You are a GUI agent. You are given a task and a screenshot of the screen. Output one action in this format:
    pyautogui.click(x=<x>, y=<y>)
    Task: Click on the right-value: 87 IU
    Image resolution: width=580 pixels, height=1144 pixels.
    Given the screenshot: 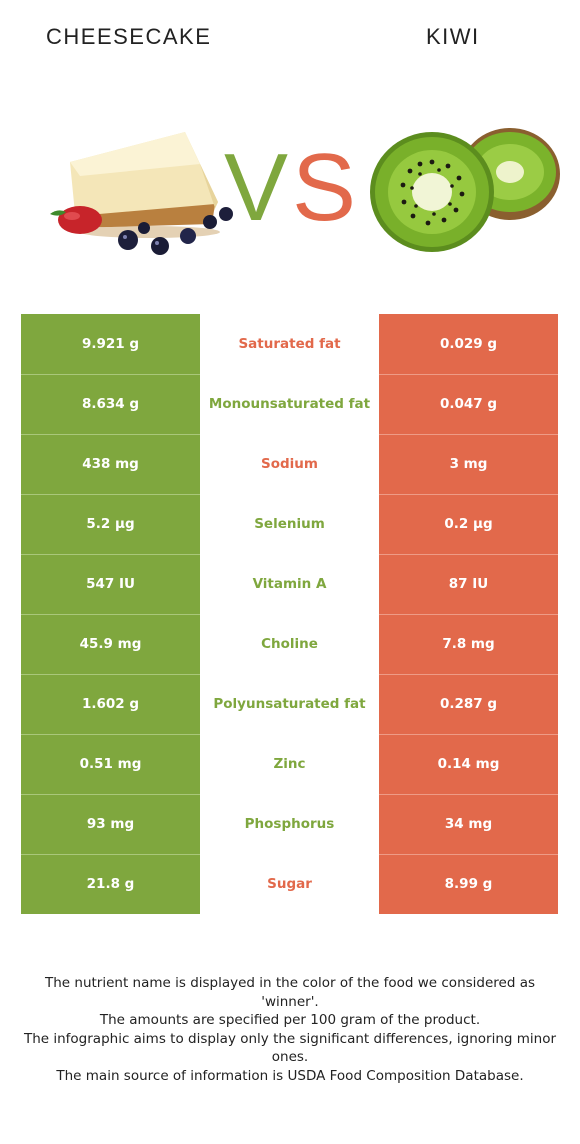 What is the action you would take?
    pyautogui.click(x=468, y=584)
    